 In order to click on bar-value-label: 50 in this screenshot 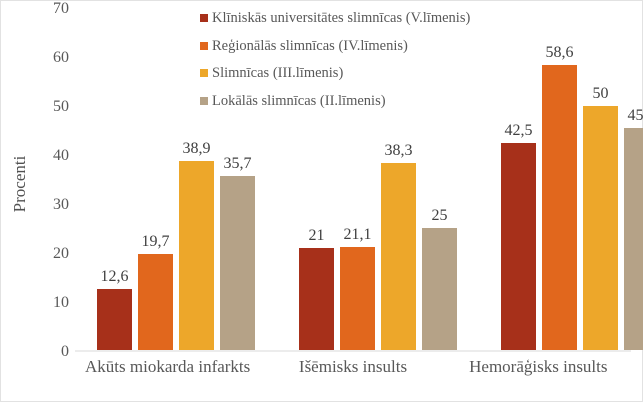, I will do `click(600, 94)`.